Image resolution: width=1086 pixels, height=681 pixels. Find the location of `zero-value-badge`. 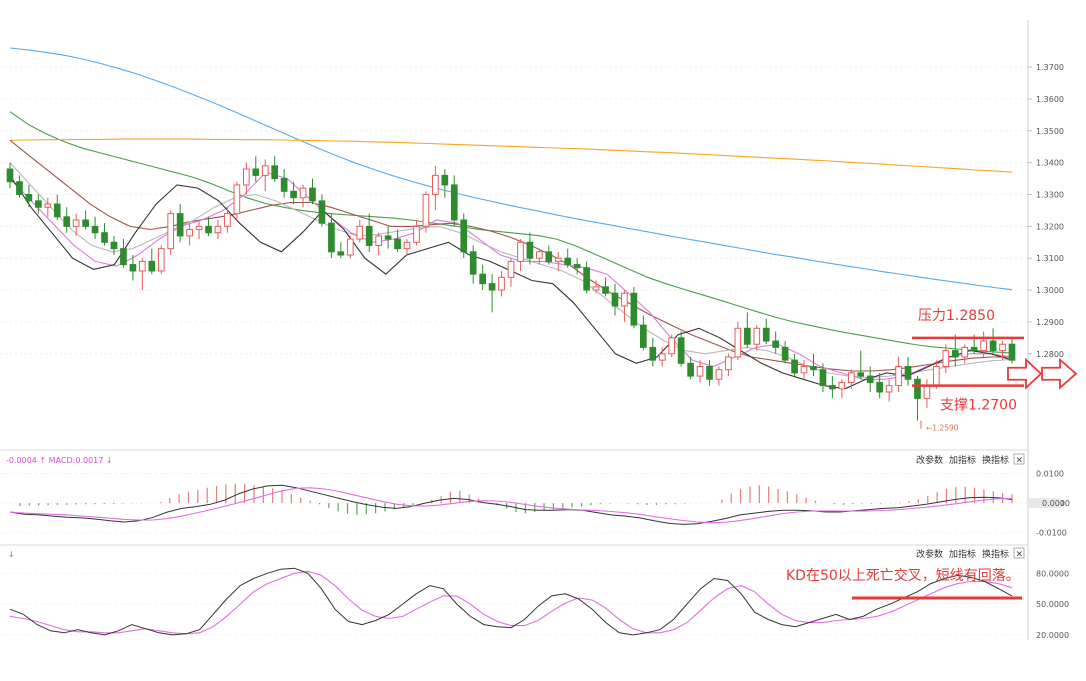

zero-value-badge is located at coordinates (1045, 503).